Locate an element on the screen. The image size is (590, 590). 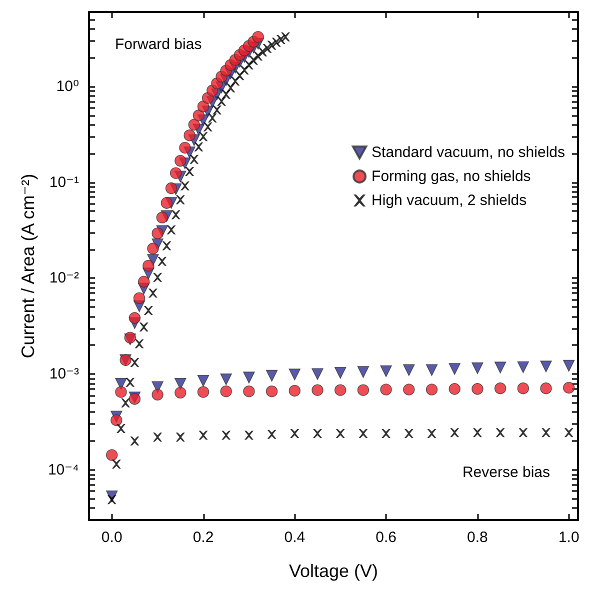
y-axis-title: Current / Area (A cm⁻²) is located at coordinates (28, 266).